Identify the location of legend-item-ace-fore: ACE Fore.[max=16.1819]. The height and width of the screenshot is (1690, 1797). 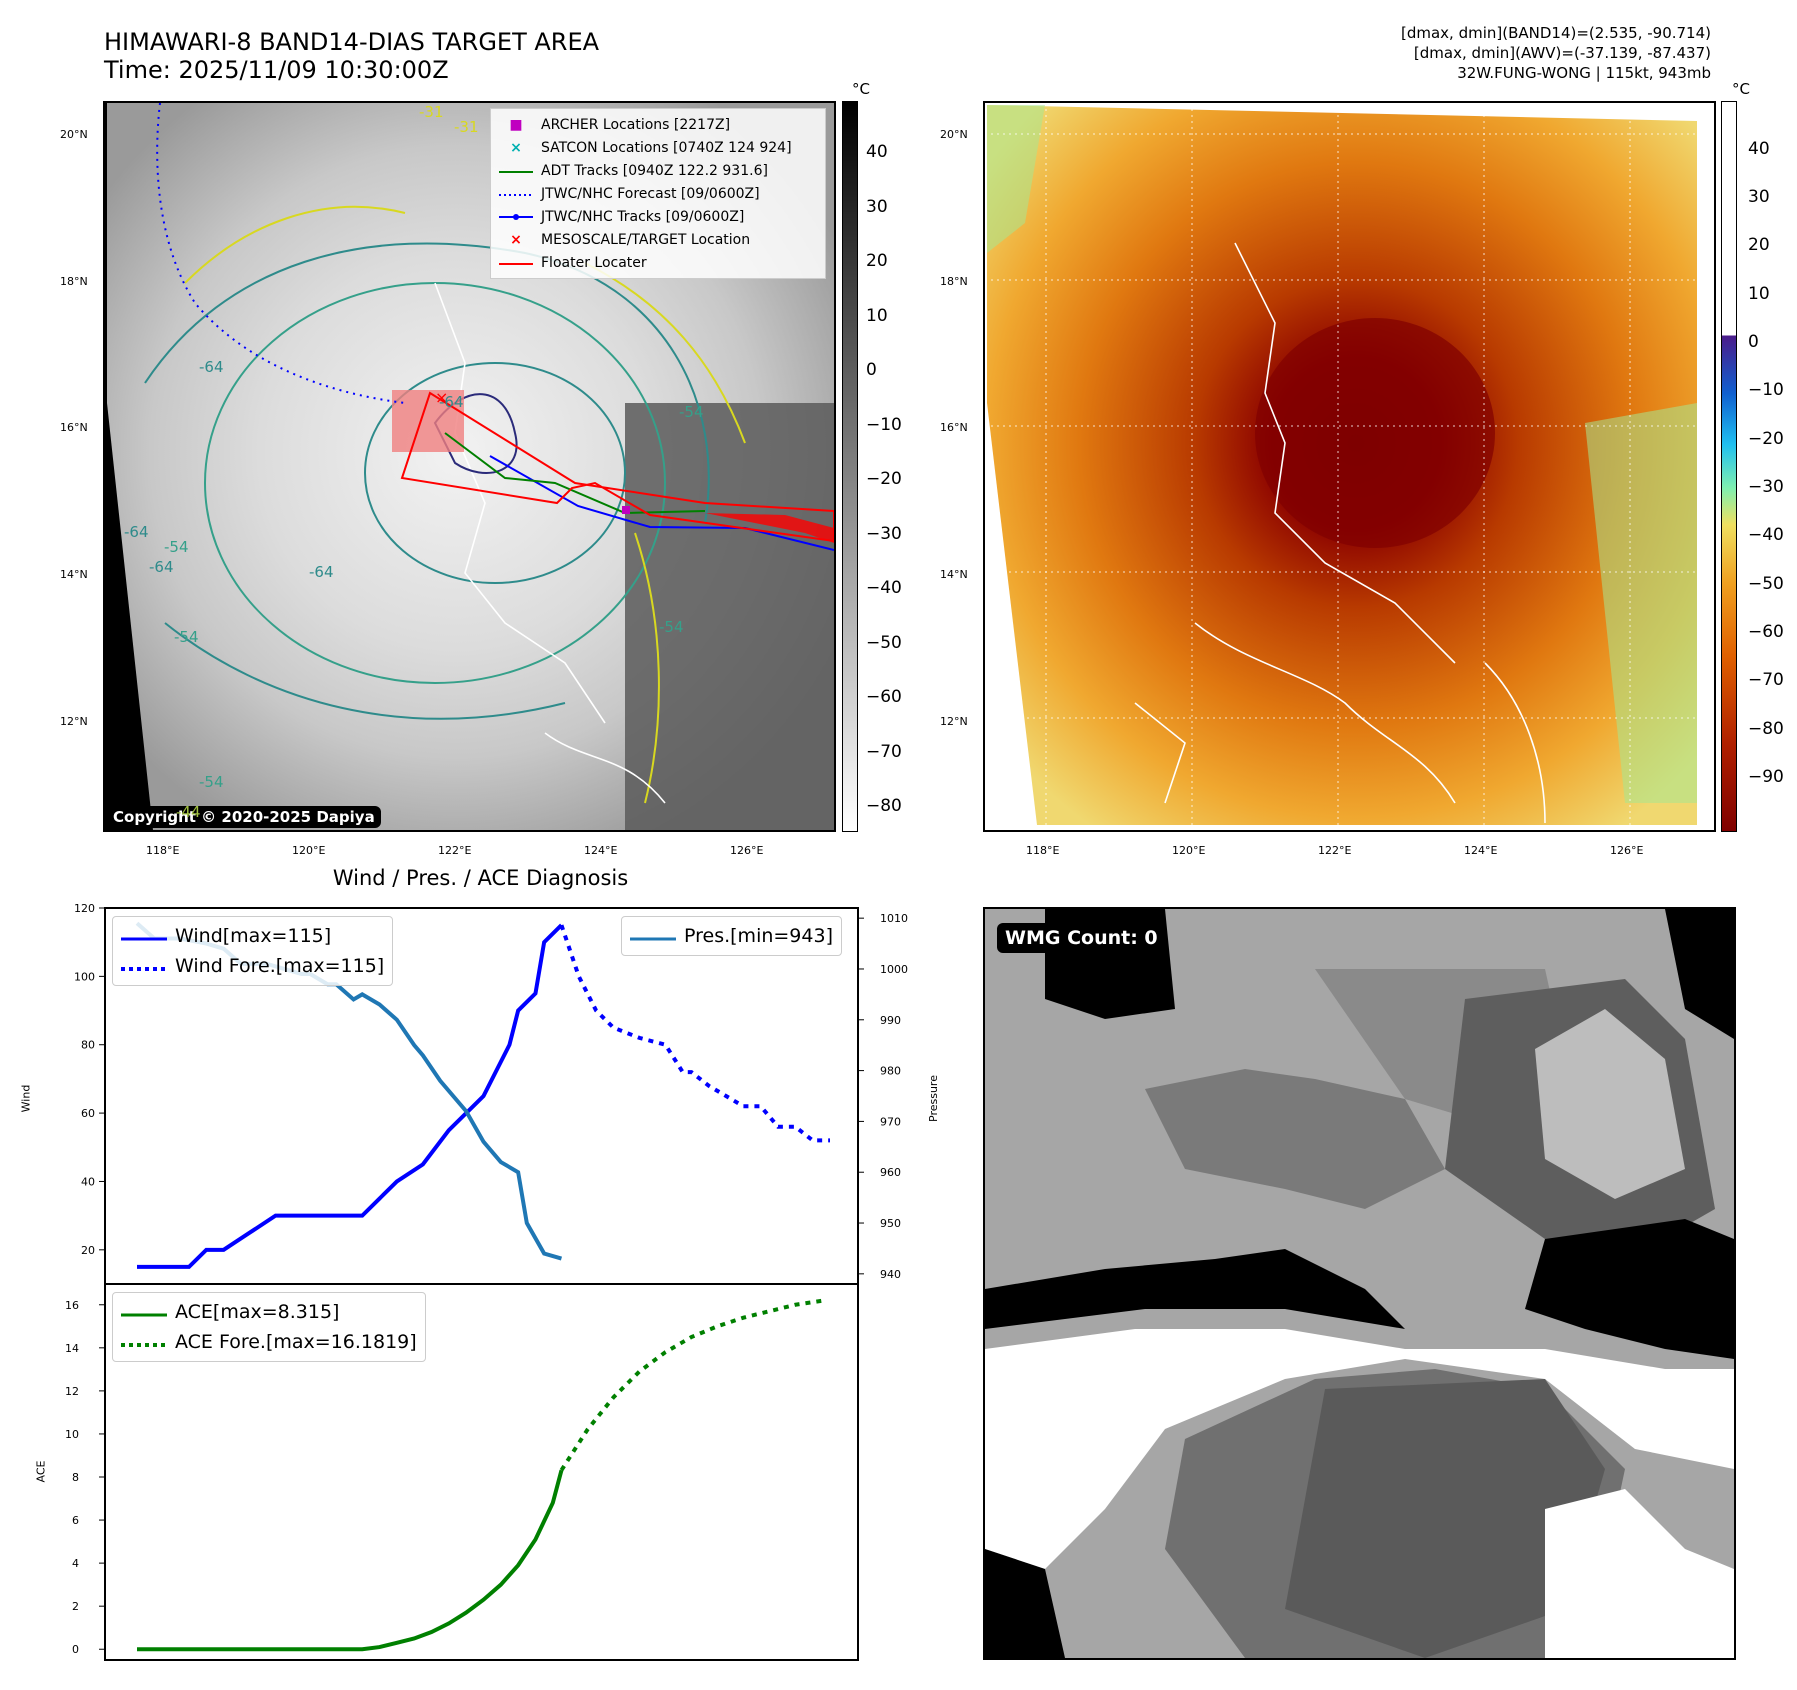
(269, 1342).